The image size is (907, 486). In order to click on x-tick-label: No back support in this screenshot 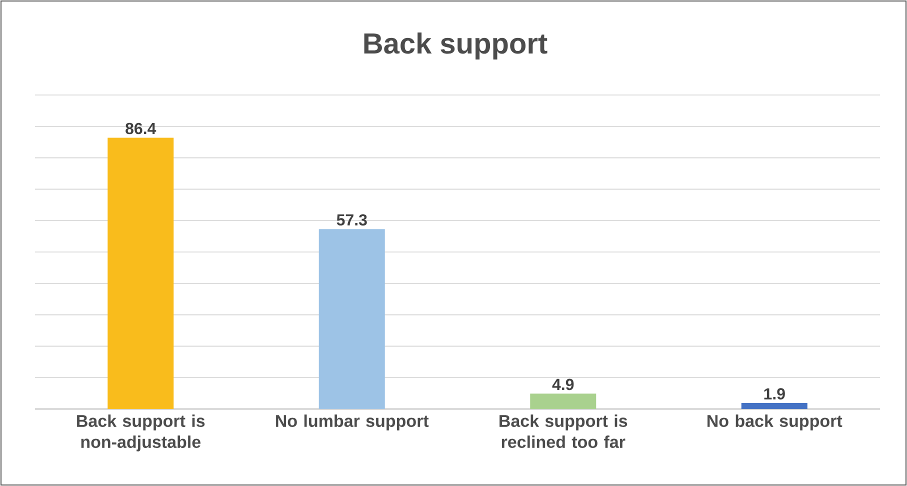, I will do `click(775, 422)`.